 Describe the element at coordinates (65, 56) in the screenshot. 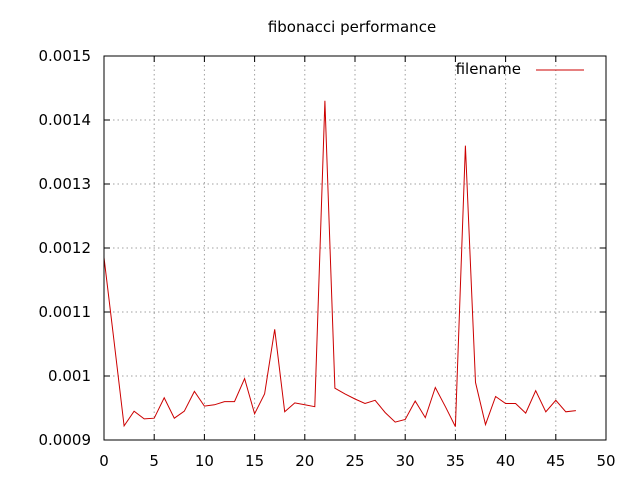

I see `y-tick-label: 0.0015` at that location.